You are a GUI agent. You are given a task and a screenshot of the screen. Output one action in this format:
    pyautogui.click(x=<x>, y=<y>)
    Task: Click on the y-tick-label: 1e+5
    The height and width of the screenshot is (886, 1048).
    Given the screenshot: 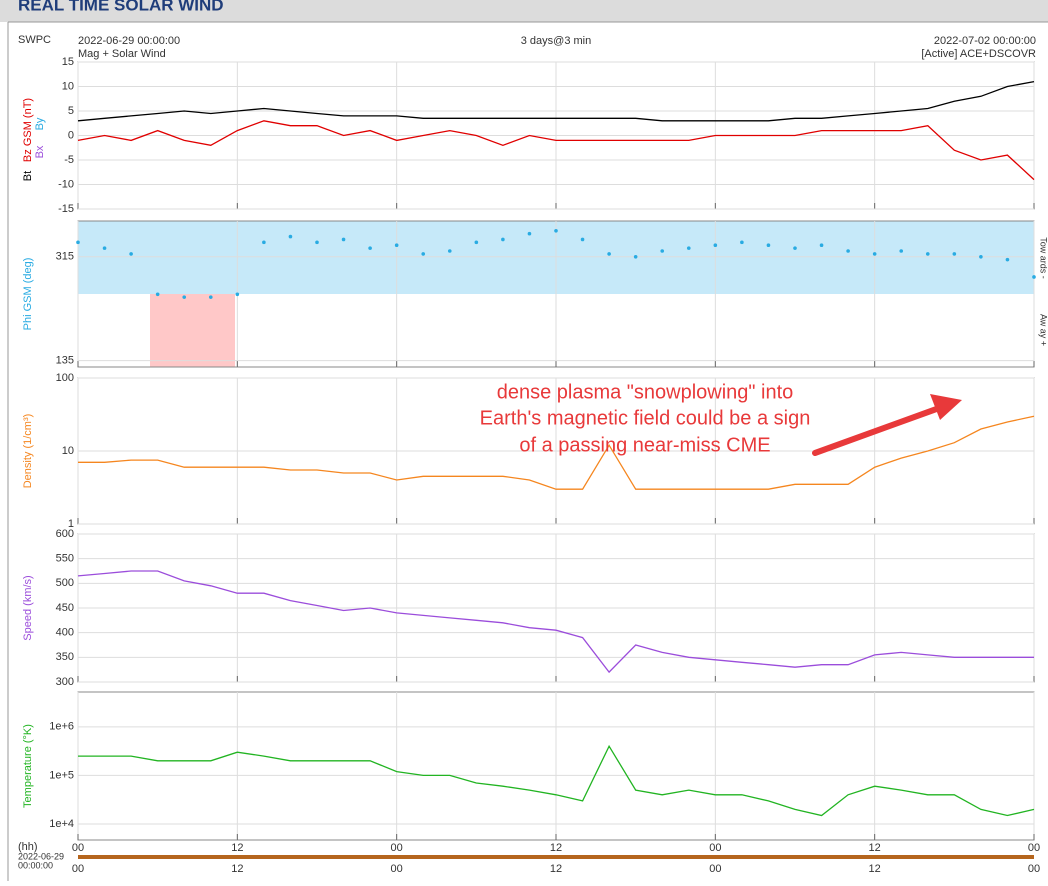 What is the action you would take?
    pyautogui.click(x=61, y=775)
    